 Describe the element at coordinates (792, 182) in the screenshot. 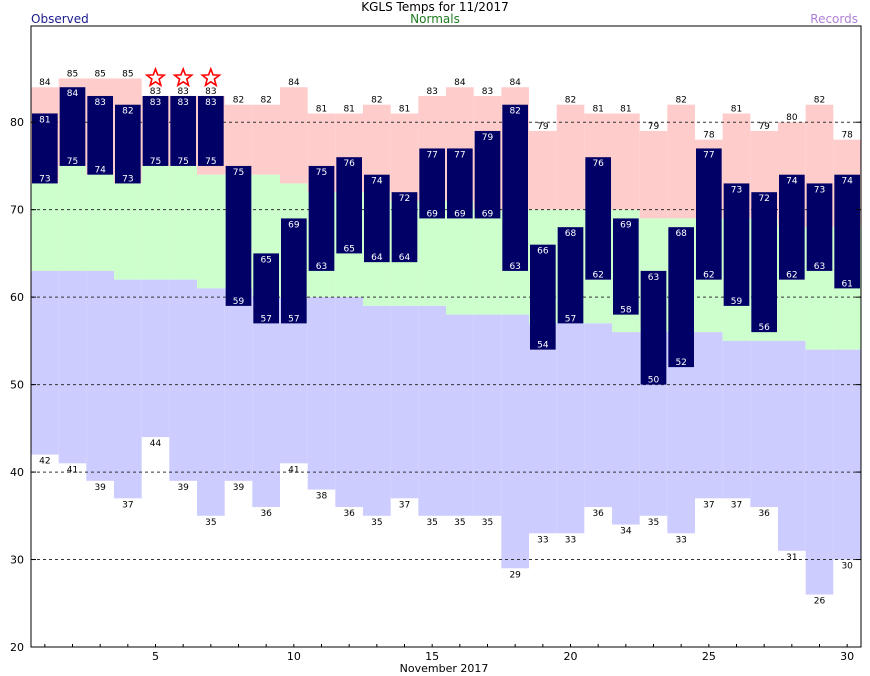

I see `observed-high-label: 74` at that location.